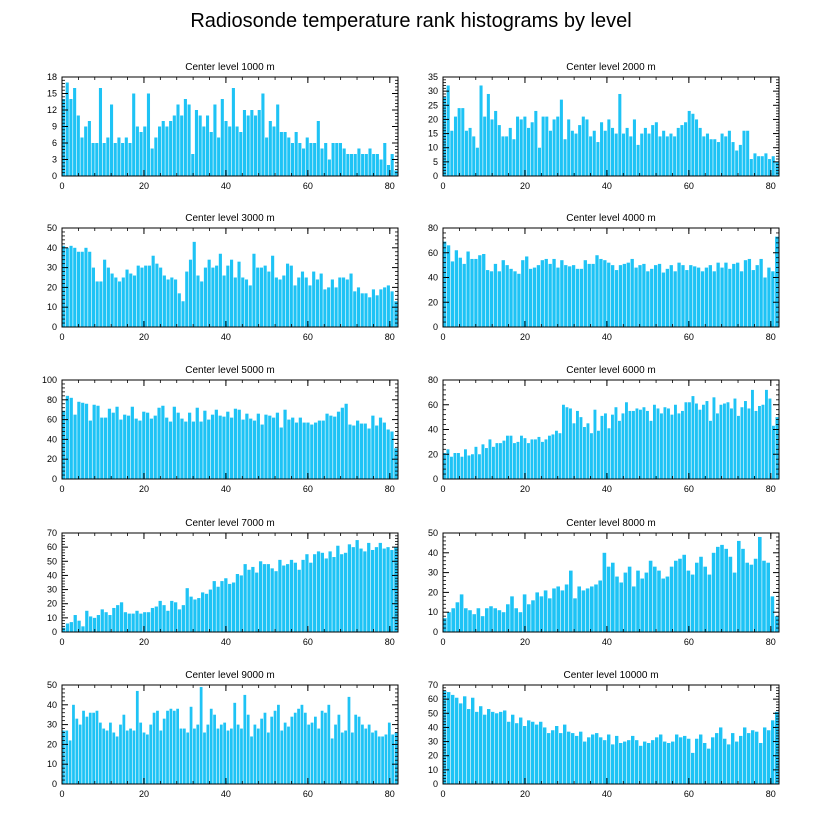 This screenshot has height=824, width=822. Describe the element at coordinates (689, 794) in the screenshot. I see `x-tick-label: 60` at that location.